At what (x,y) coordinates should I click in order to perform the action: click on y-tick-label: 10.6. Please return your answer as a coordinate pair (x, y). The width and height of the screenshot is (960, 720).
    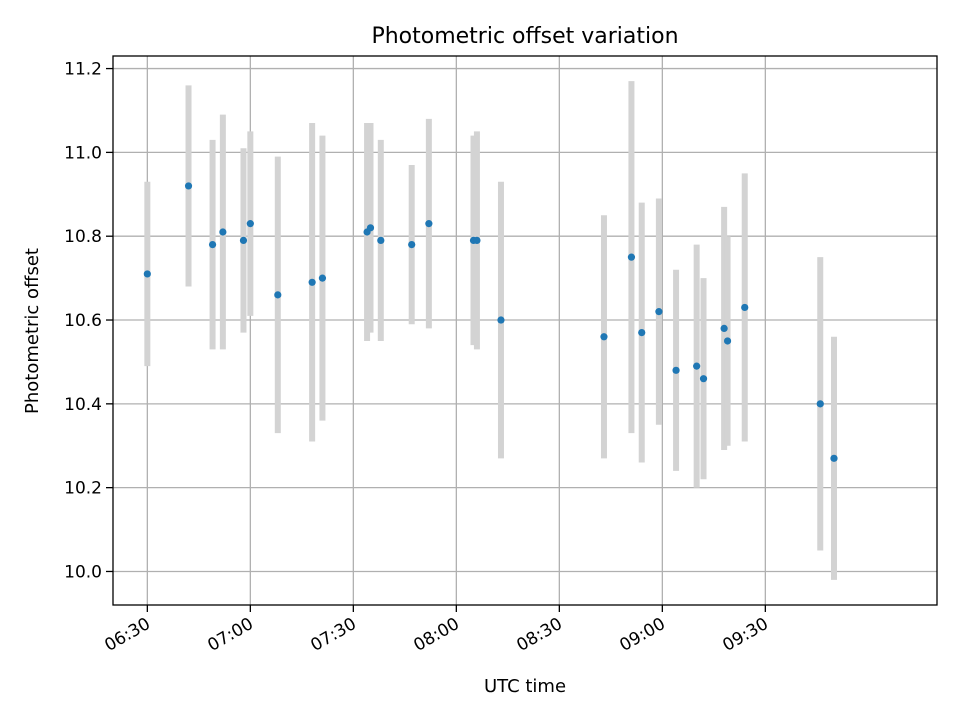
    Looking at the image, I should click on (83, 321).